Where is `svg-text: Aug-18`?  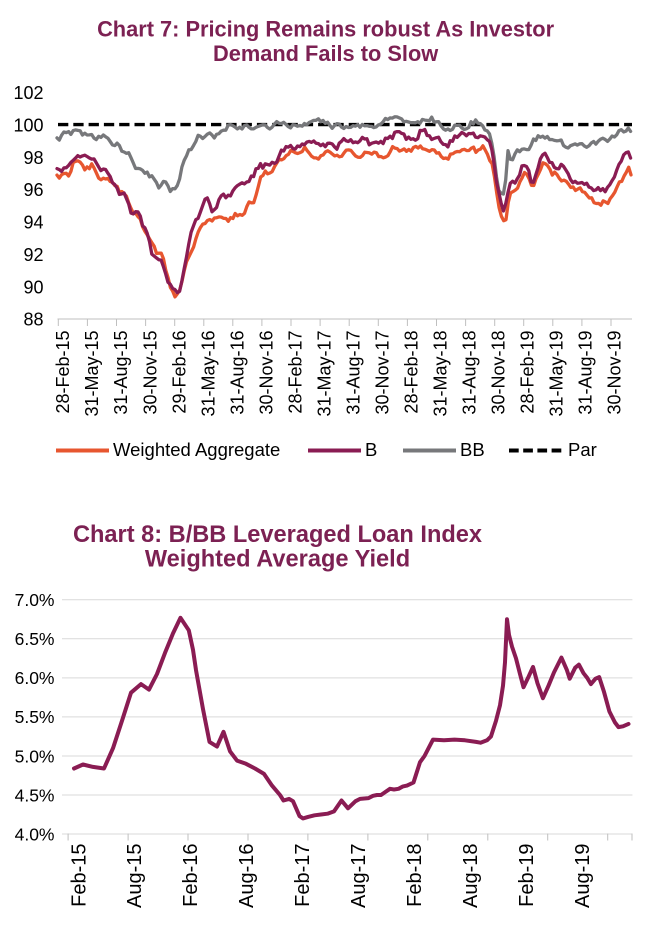
svg-text: Aug-18 is located at coordinates (471, 876).